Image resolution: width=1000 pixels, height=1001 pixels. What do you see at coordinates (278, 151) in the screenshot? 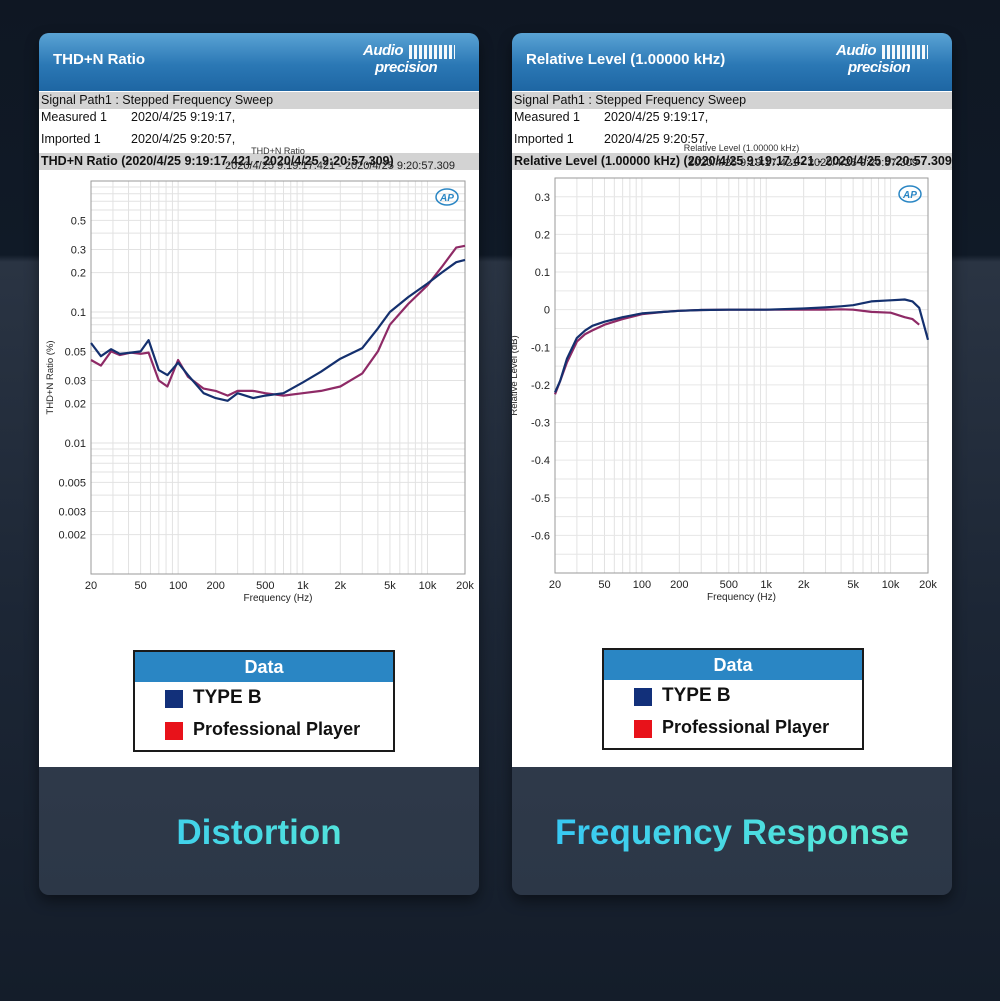
I see `chart-title: THD+N Ratio` at bounding box center [278, 151].